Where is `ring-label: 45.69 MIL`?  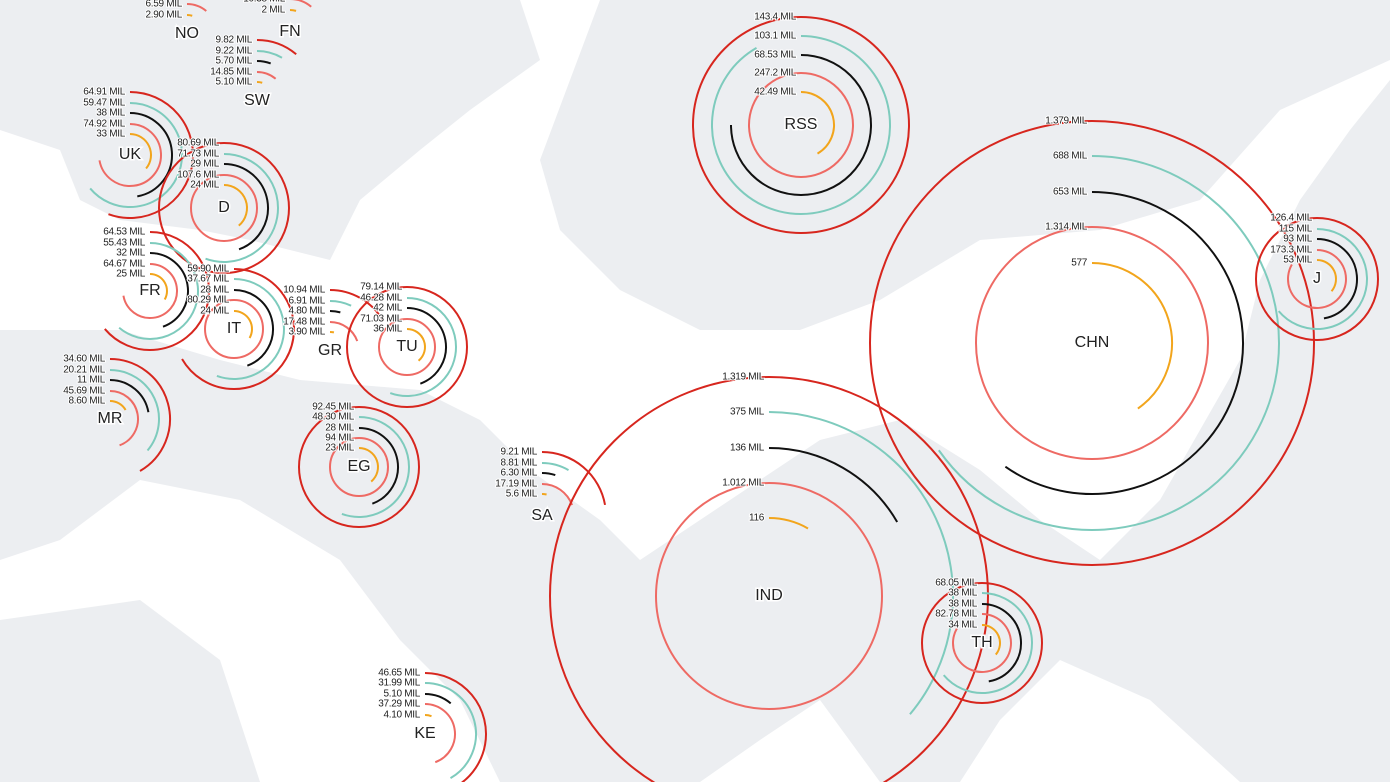
ring-label: 45.69 MIL is located at coordinates (84, 391).